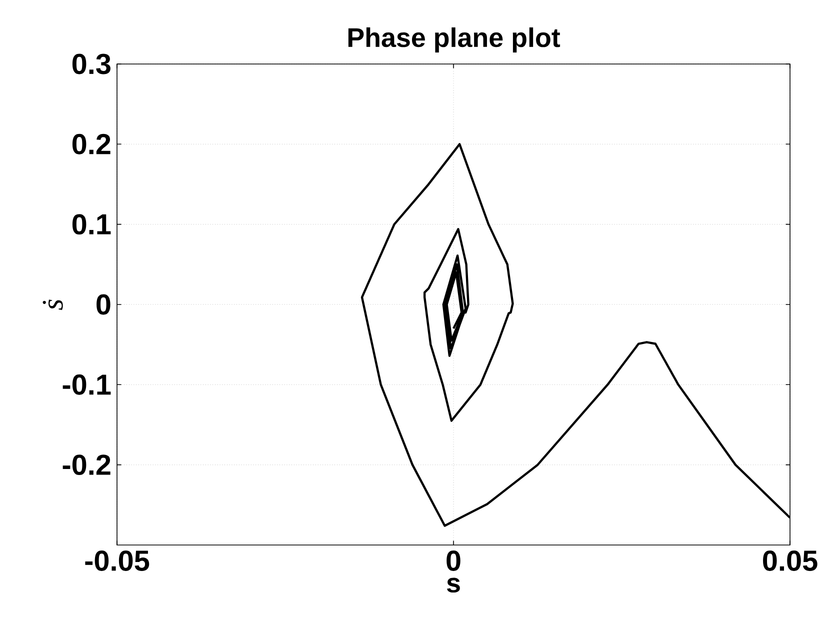  Describe the element at coordinates (117, 560) in the screenshot. I see `x-tick-label: -0.05` at that location.